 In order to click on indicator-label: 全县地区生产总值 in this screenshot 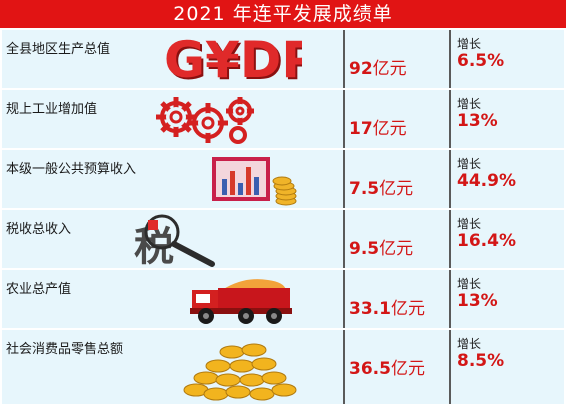, I will do `click(58, 49)`.